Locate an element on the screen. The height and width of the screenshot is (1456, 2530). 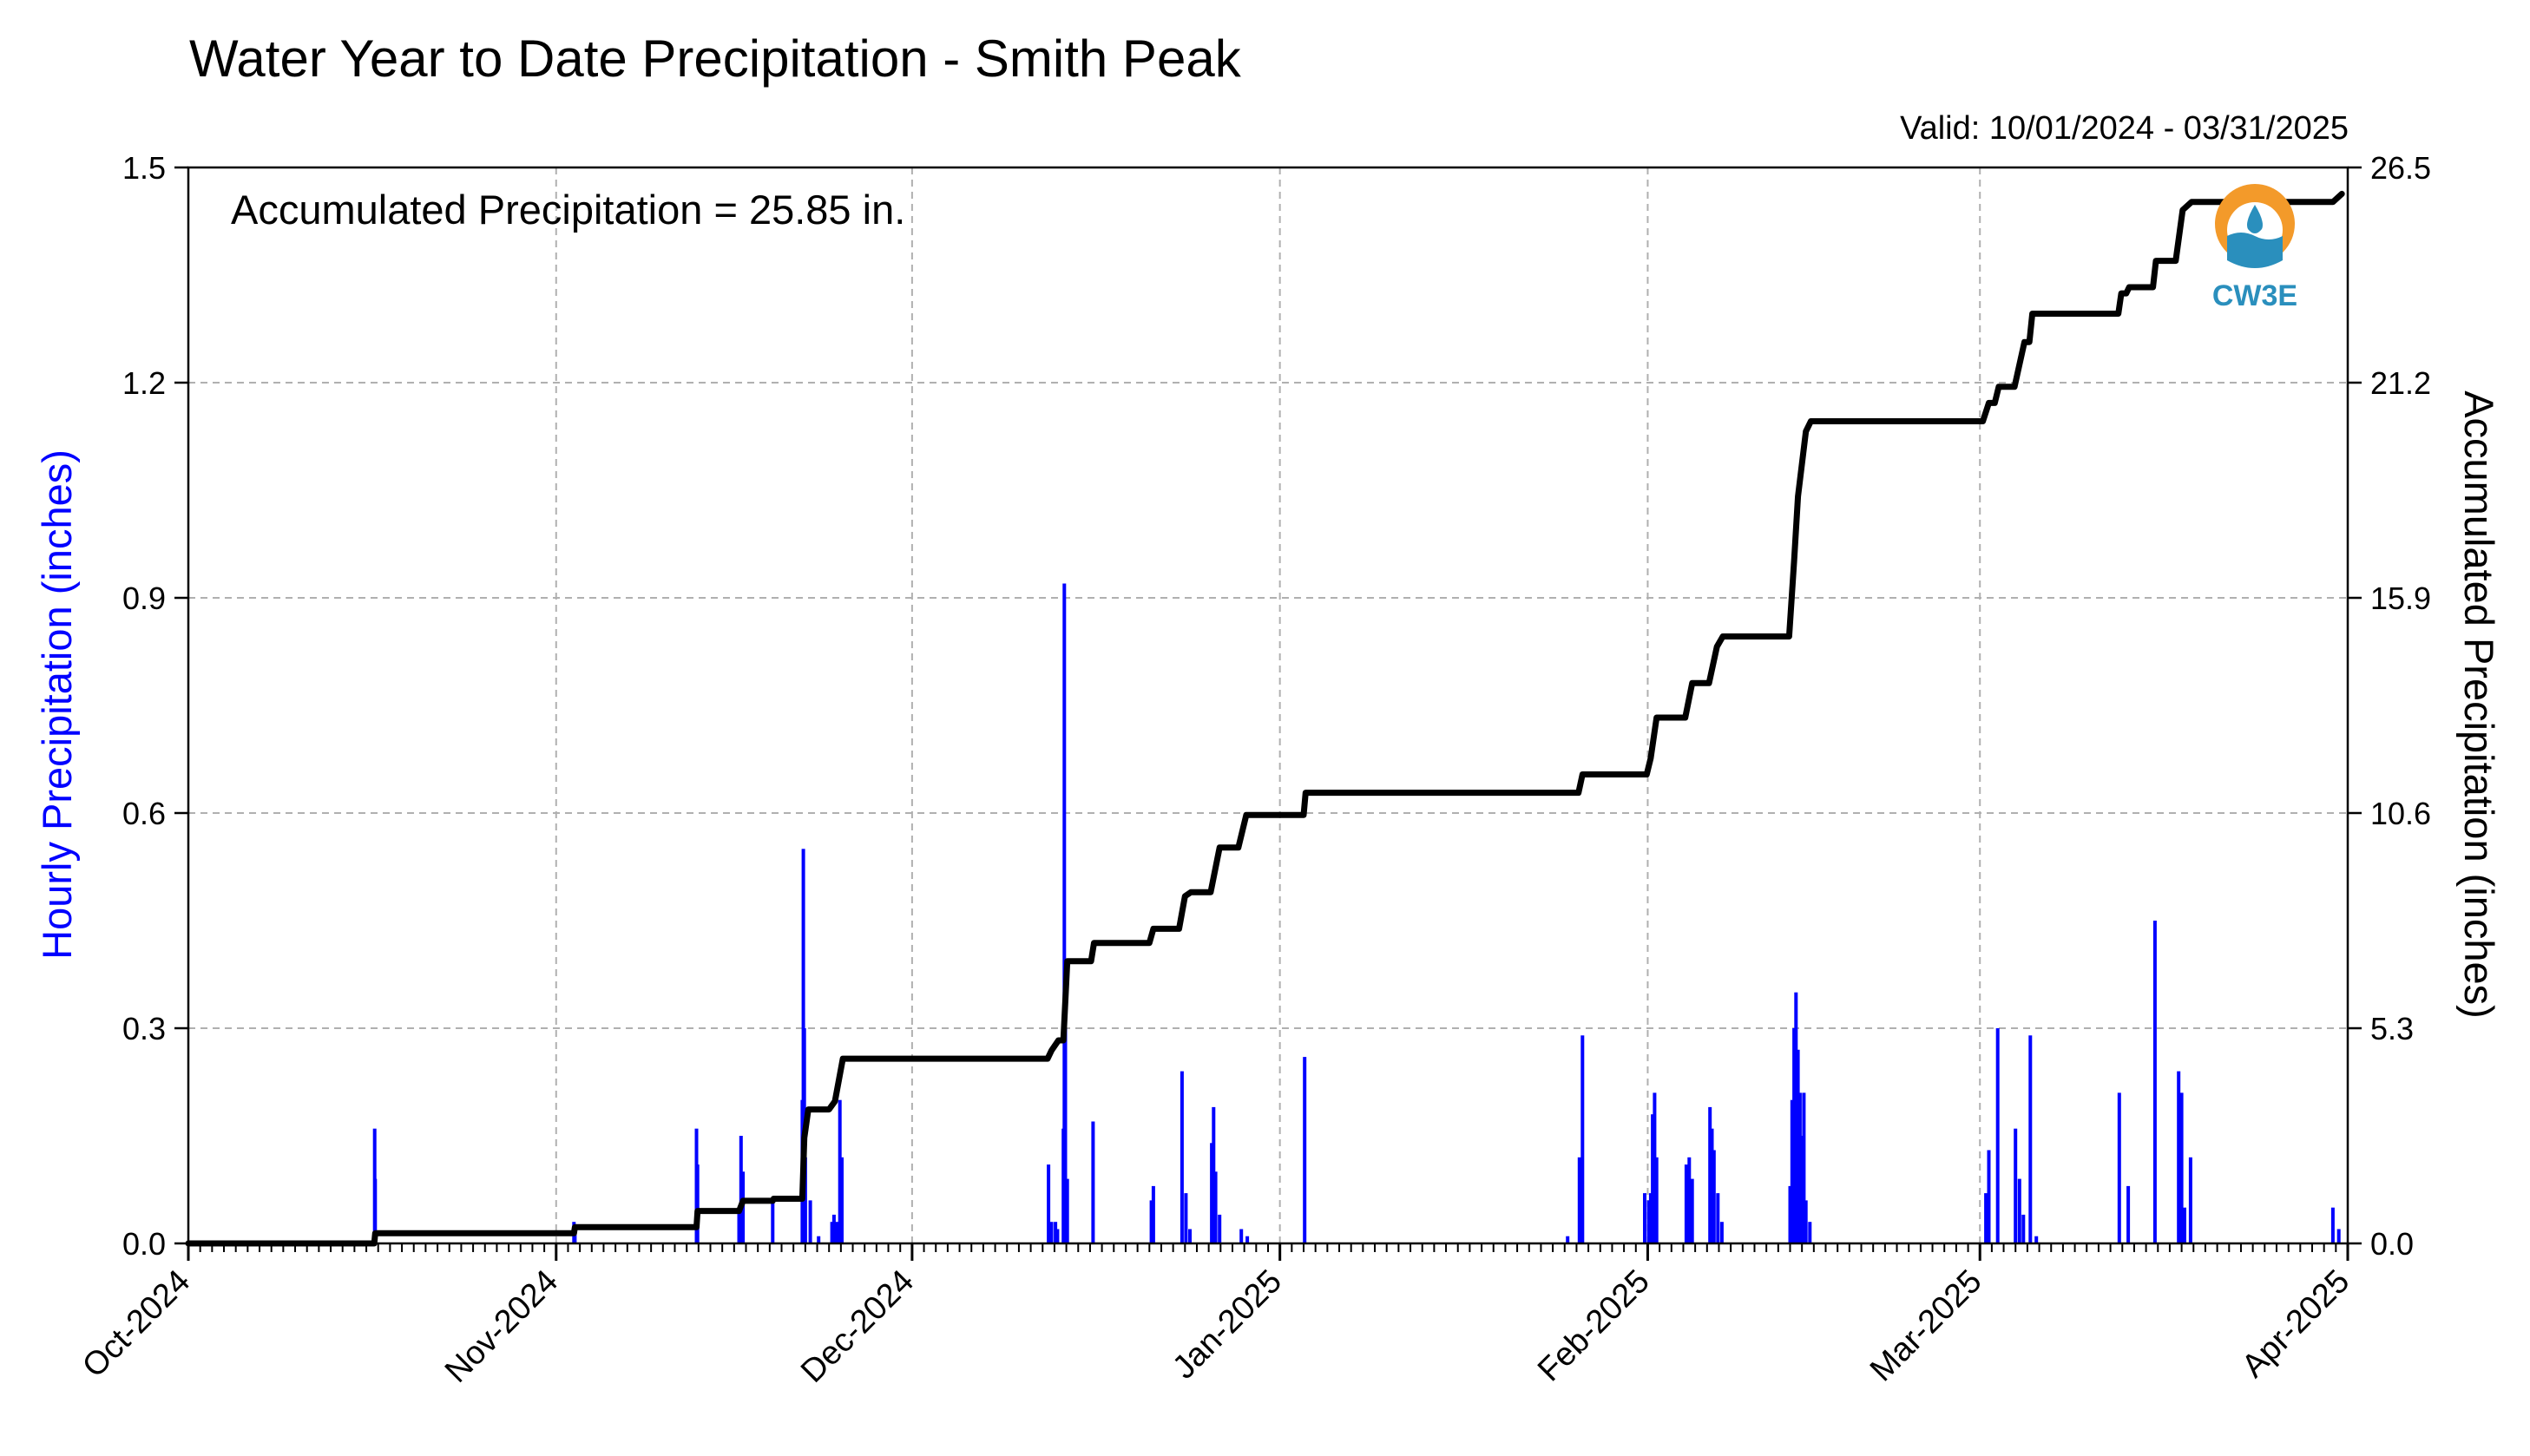
right-tick-label: 15.9 is located at coordinates (2400, 598).